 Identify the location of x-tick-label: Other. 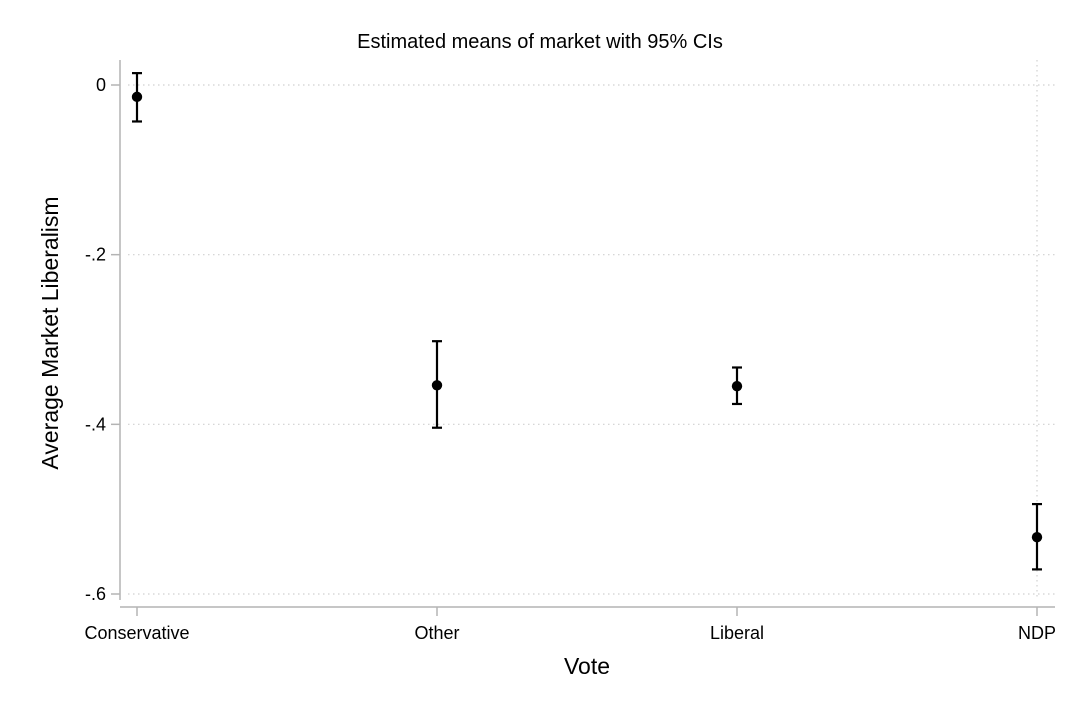
(436, 633).